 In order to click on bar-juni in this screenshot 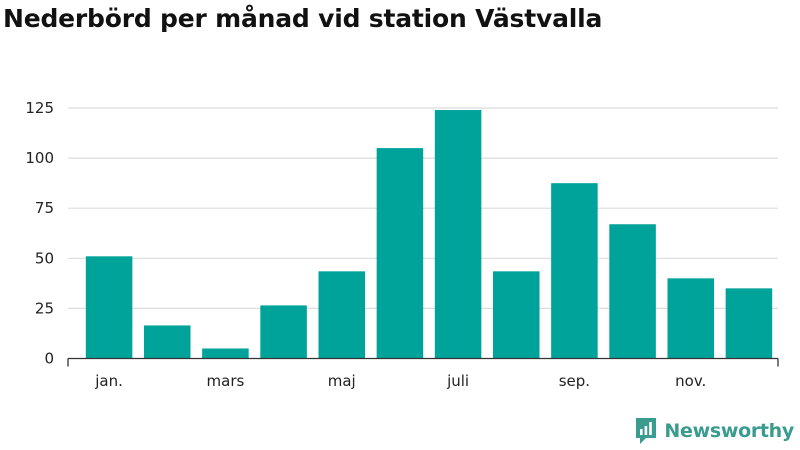, I will do `click(400, 253)`.